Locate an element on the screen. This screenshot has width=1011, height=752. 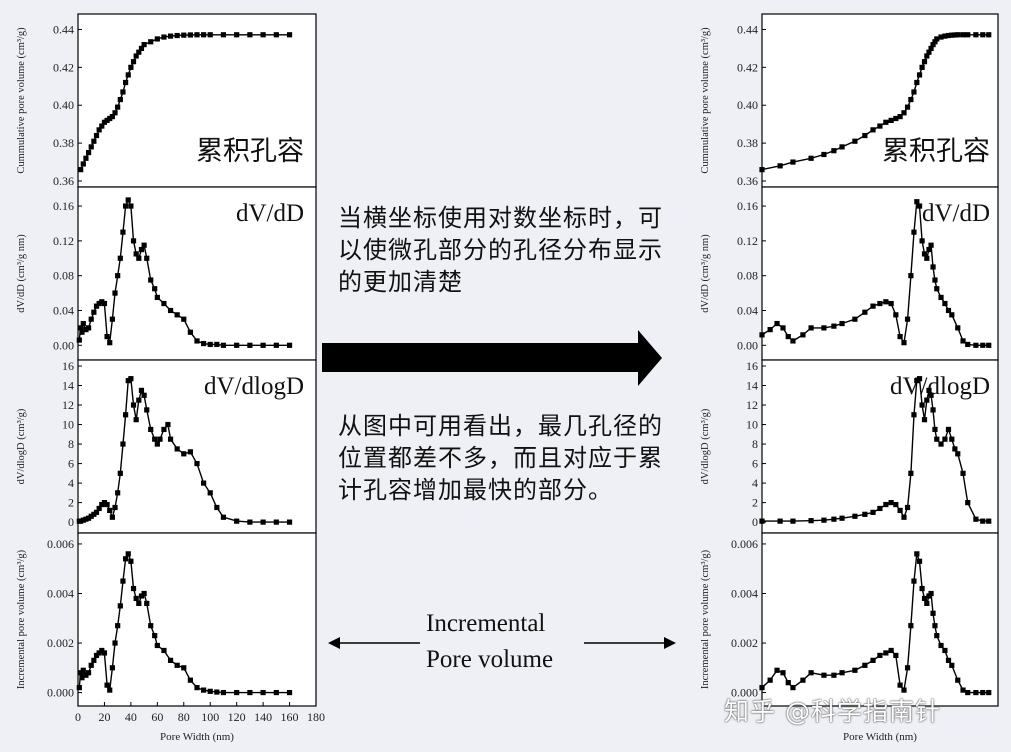
y-tick-label: 14 is located at coordinates (68, 386).